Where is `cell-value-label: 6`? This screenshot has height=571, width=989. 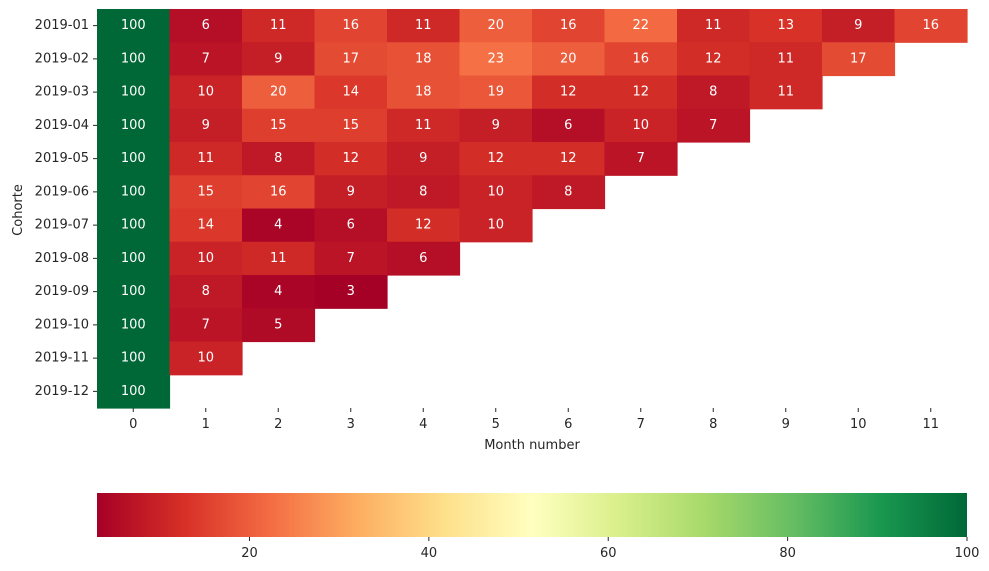
cell-value-label: 6 is located at coordinates (568, 125).